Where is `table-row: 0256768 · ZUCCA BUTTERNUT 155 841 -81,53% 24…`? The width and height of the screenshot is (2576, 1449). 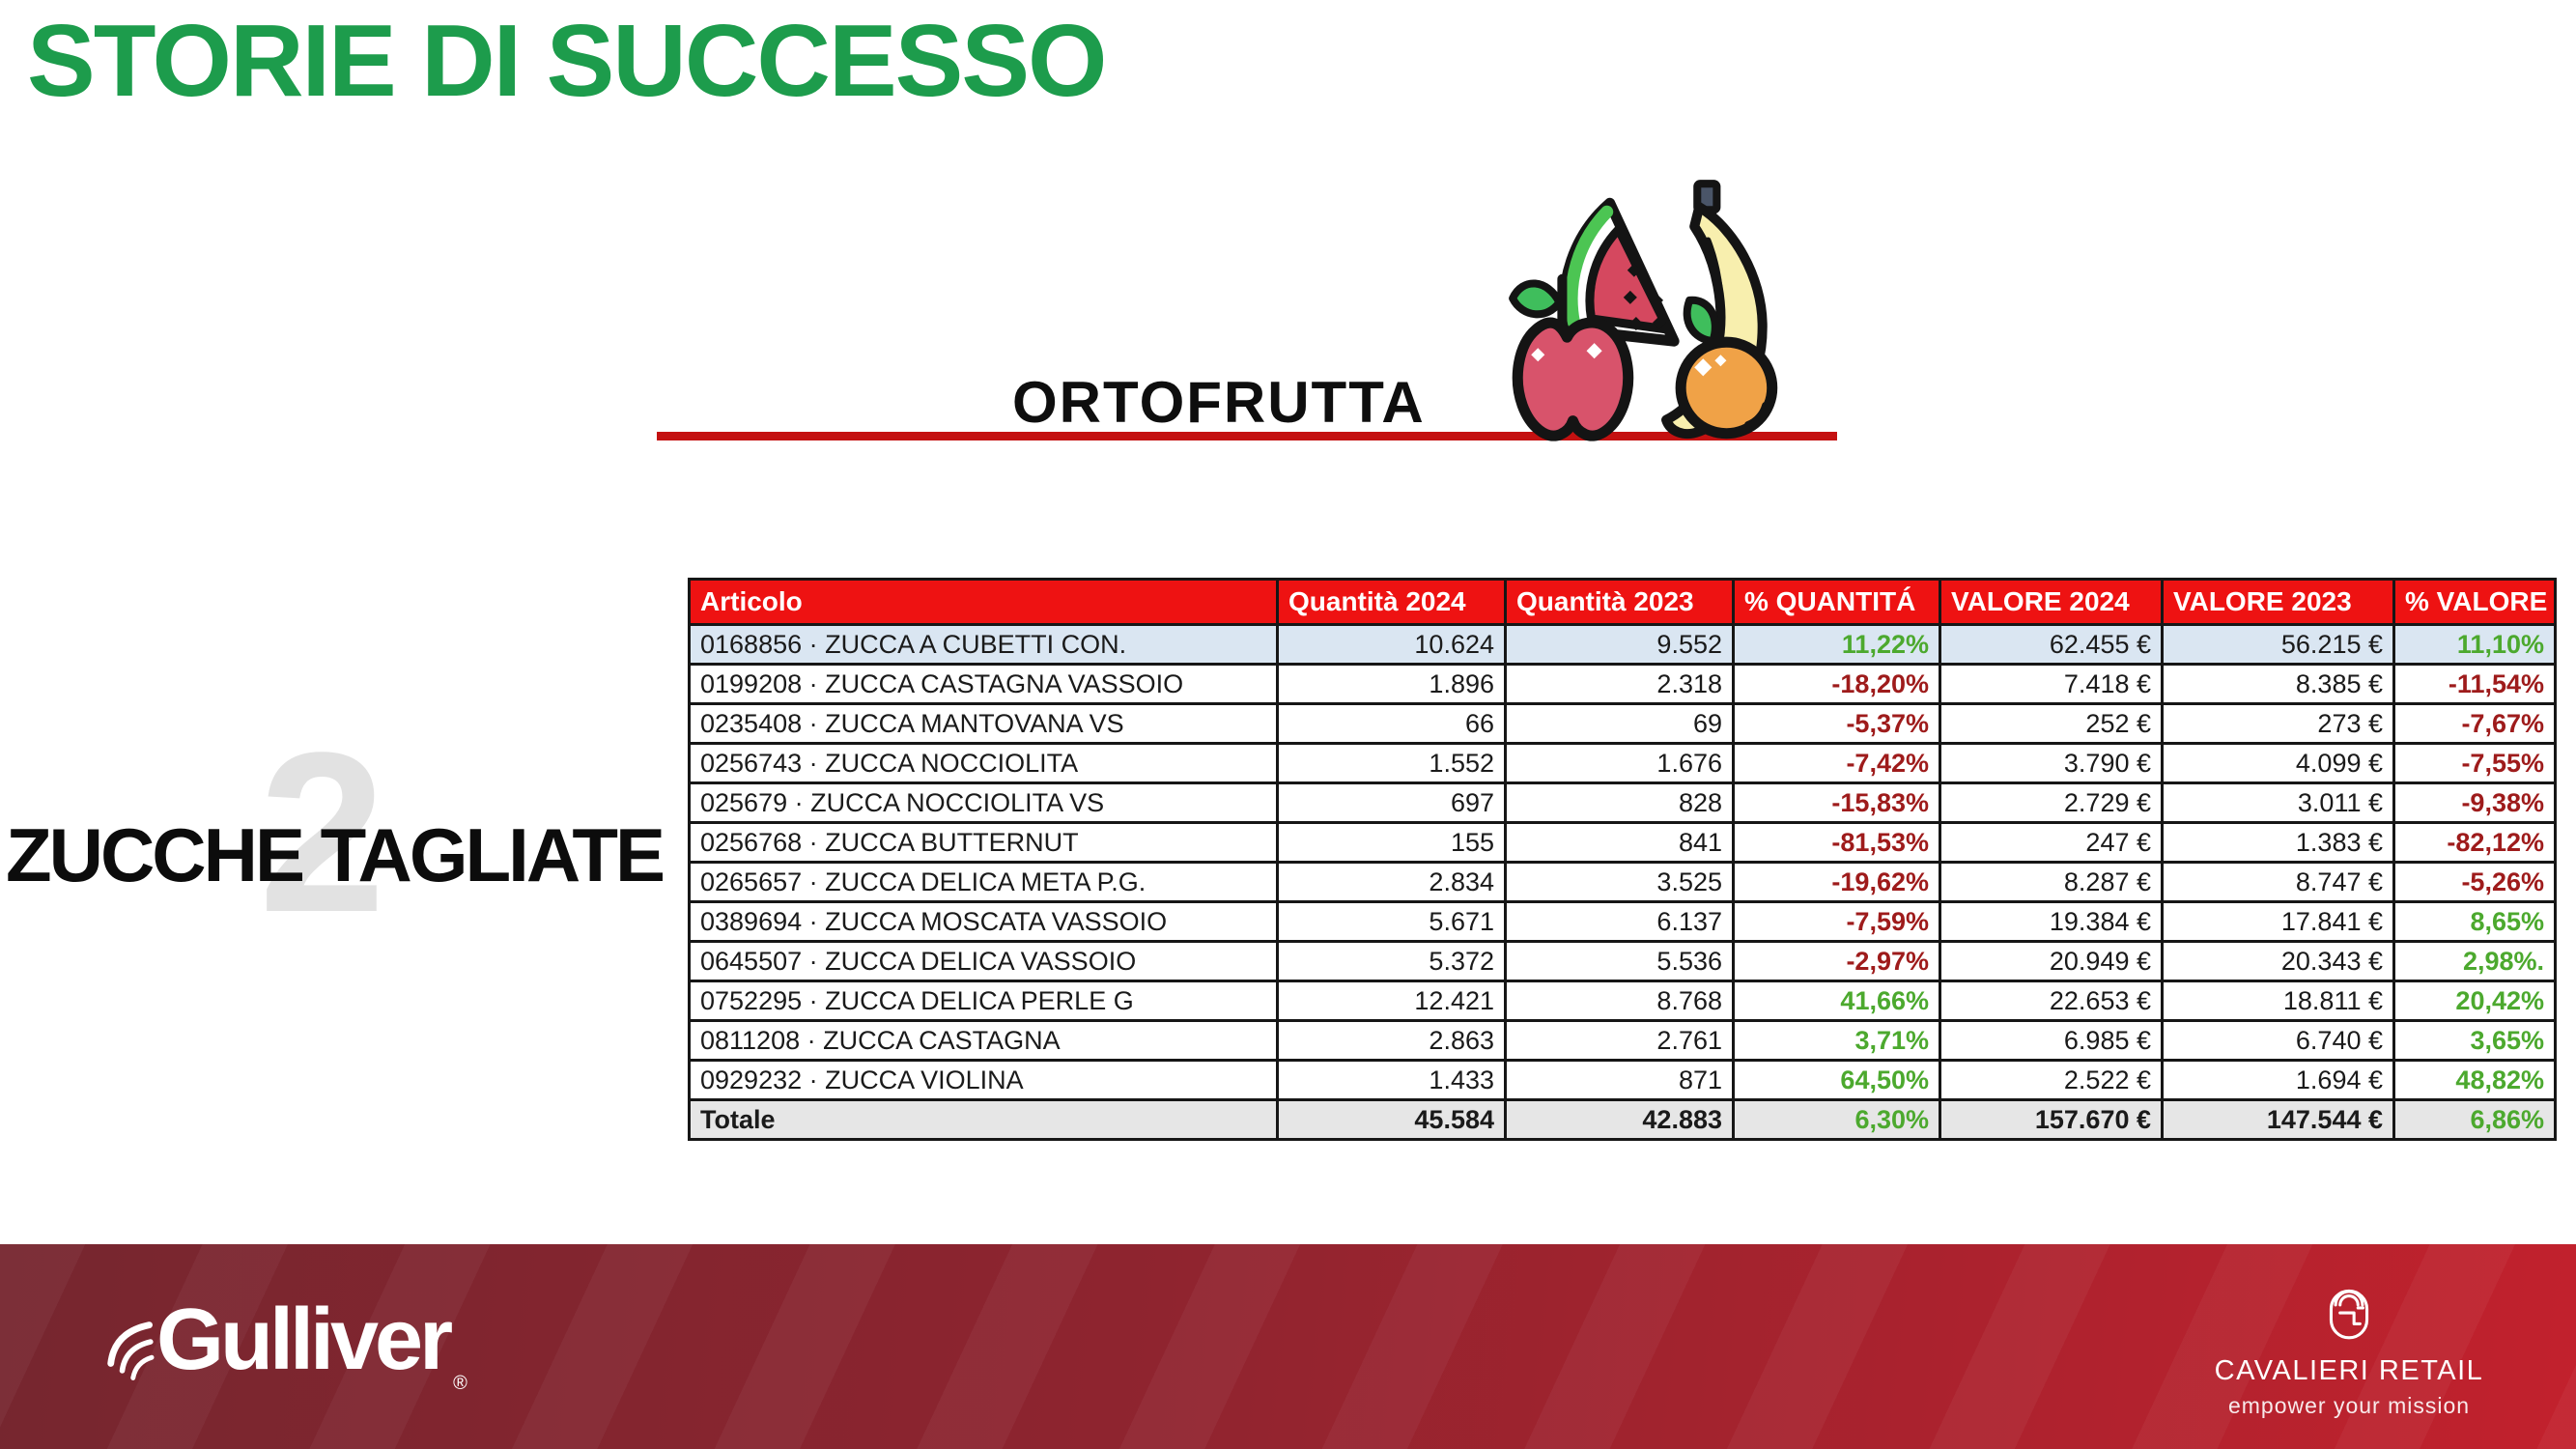 table-row: 0256768 · ZUCCA BUTTERNUT 155 841 -81,53% 24… is located at coordinates (1622, 842).